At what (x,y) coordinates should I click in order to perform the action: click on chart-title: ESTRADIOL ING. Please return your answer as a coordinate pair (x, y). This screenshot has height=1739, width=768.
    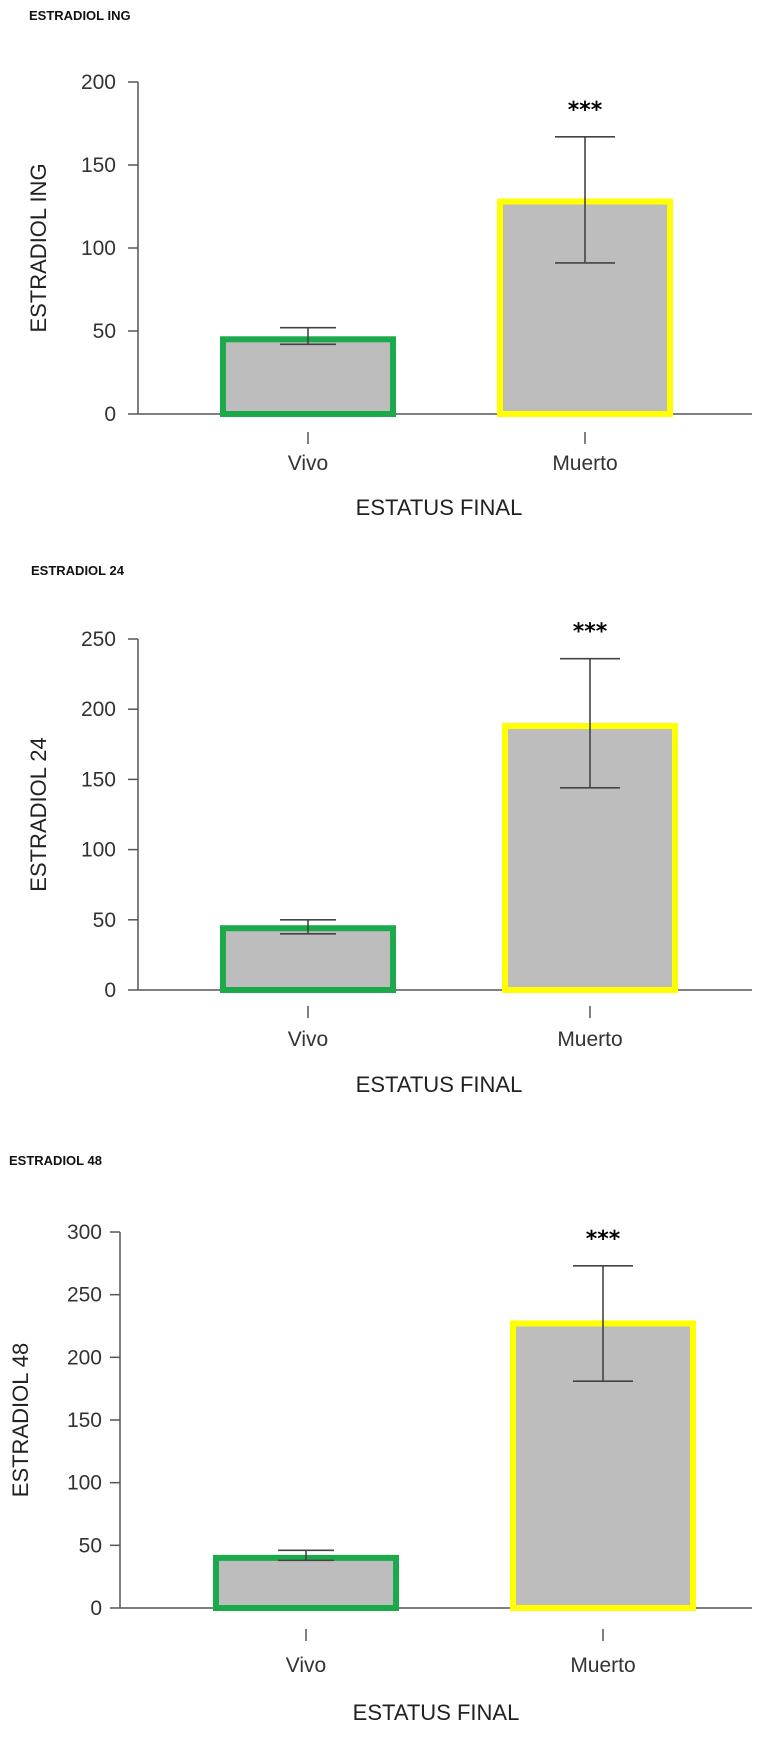
    Looking at the image, I should click on (80, 15).